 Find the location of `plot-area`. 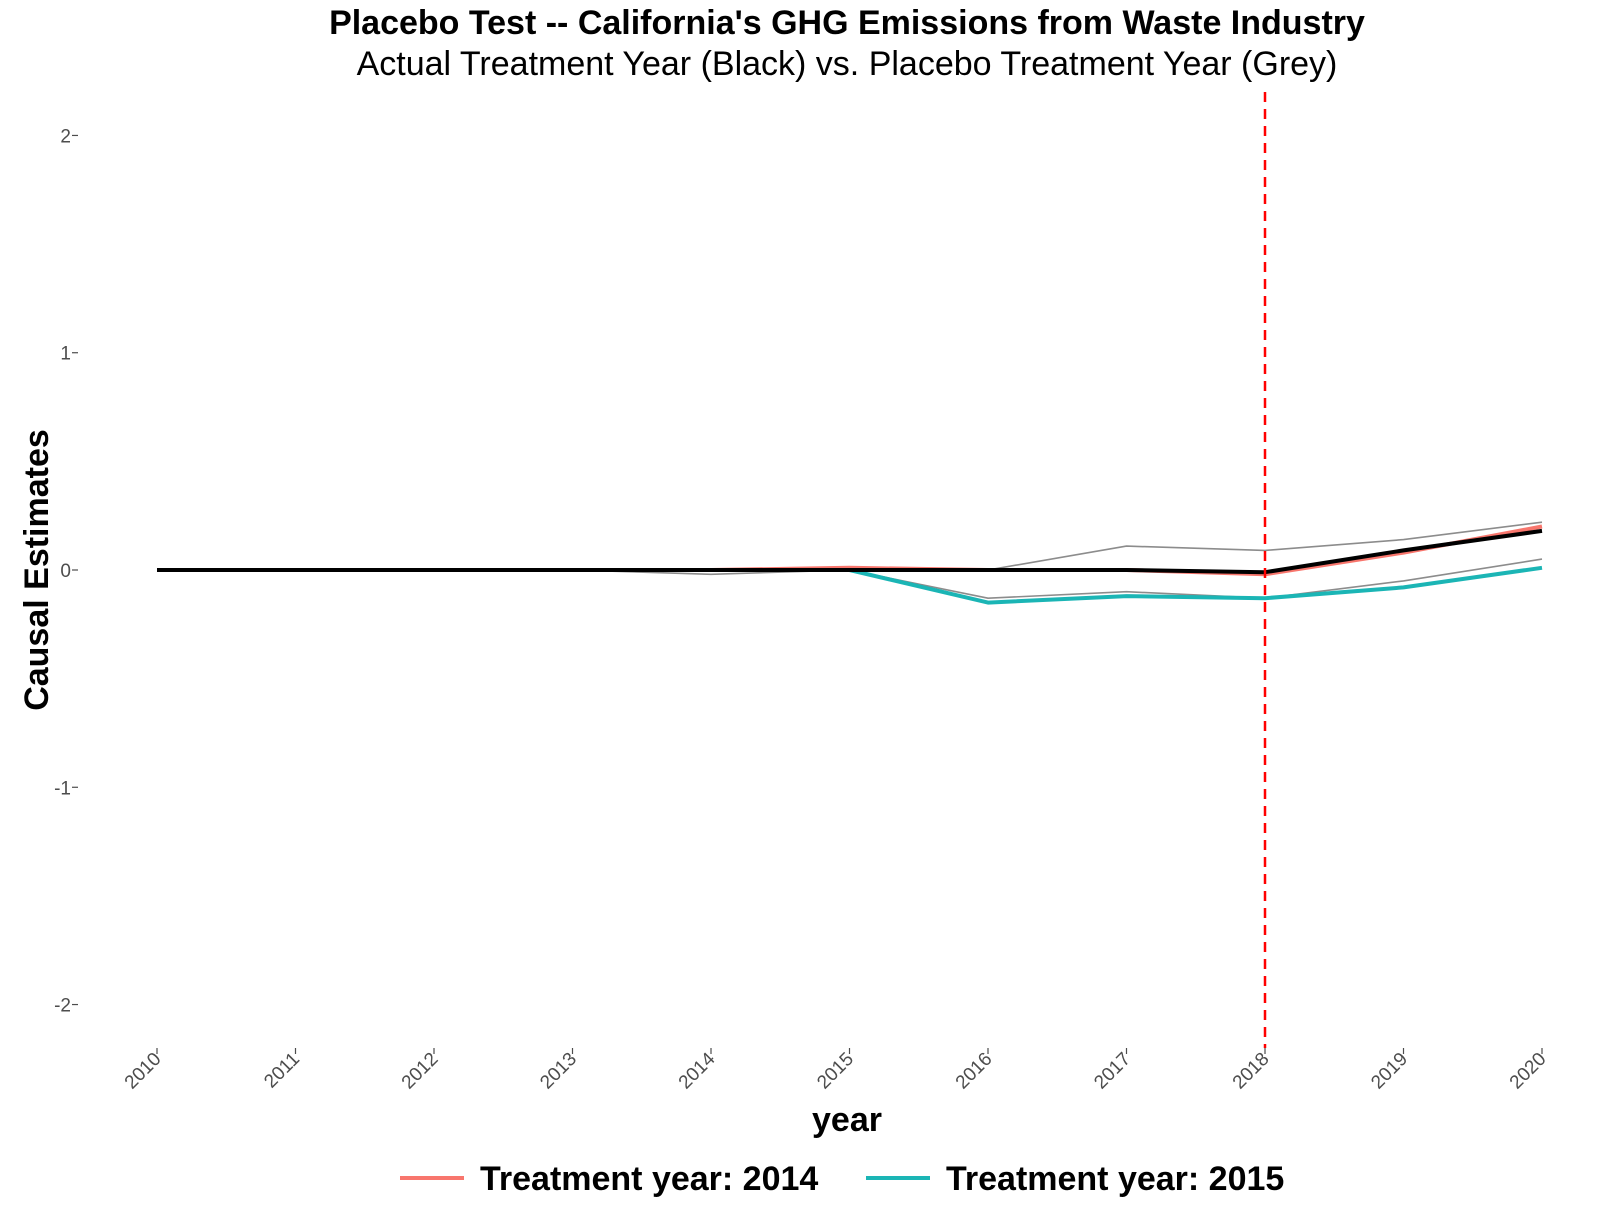

plot-area is located at coordinates (850, 563).